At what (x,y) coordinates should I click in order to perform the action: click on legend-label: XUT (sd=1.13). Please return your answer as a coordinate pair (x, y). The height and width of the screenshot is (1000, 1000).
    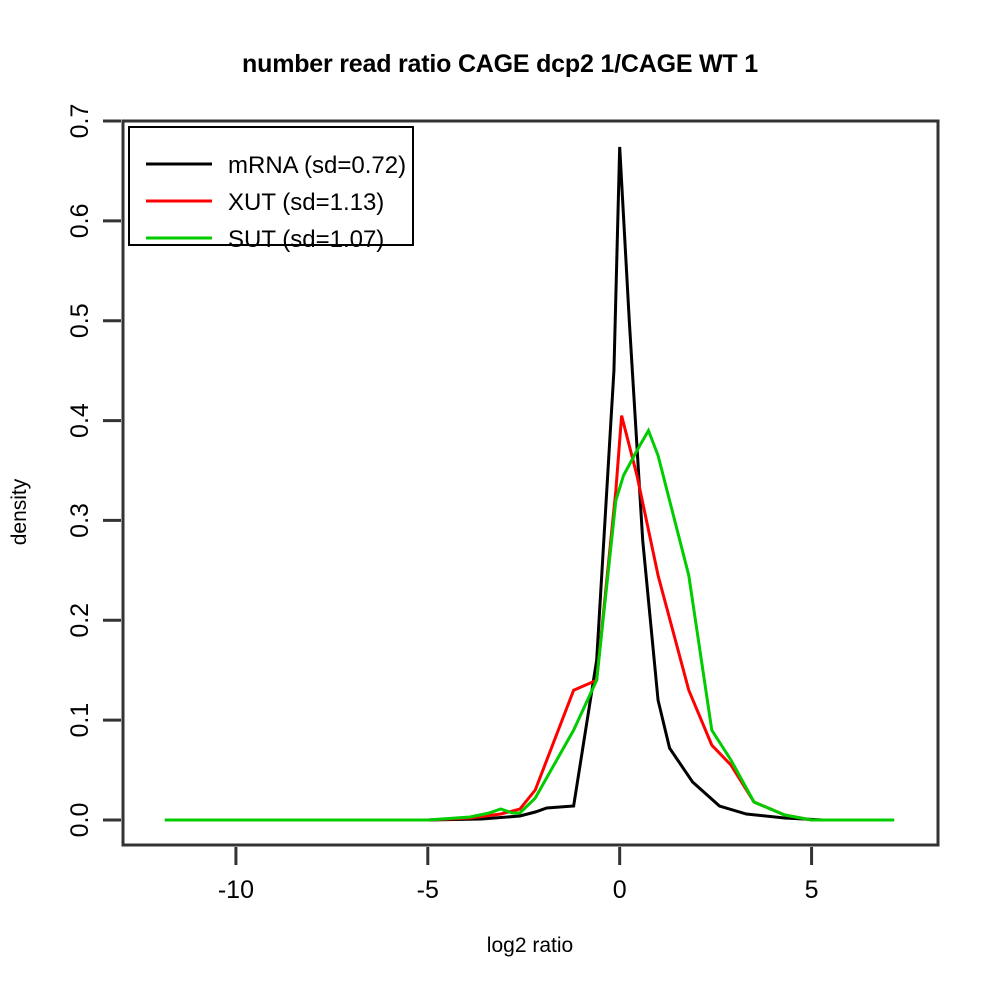
    Looking at the image, I should click on (306, 202).